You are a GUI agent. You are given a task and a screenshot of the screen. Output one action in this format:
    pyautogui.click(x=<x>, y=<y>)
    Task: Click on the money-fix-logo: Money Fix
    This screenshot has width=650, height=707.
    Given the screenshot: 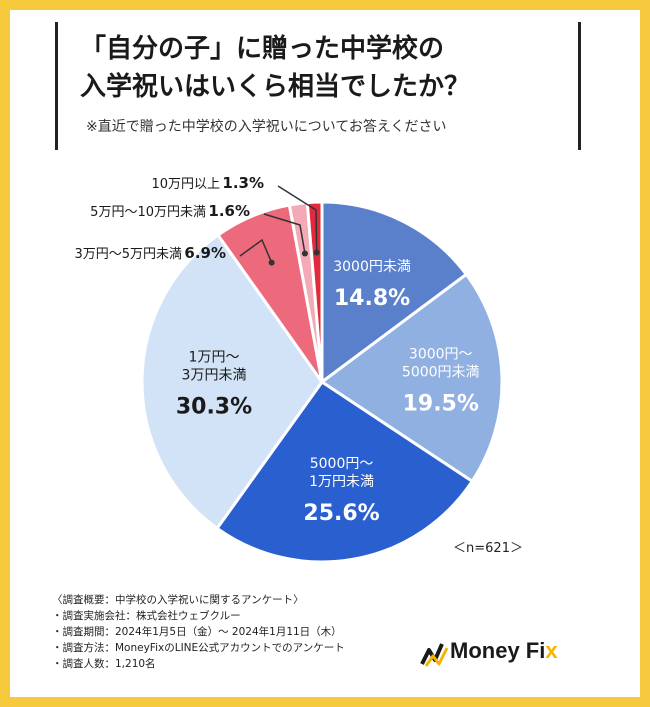 What is the action you would take?
    pyautogui.click(x=505, y=654)
    